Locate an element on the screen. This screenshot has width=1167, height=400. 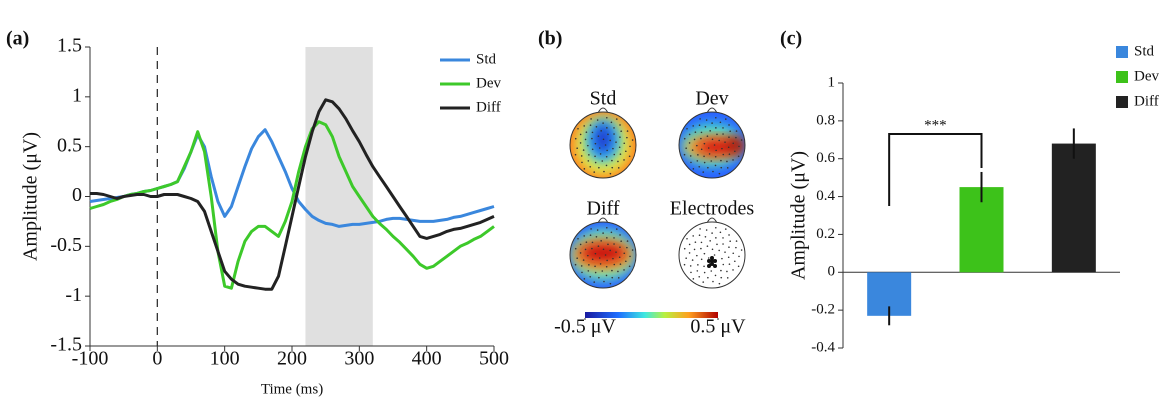
head-outline is located at coordinates (603, 145).